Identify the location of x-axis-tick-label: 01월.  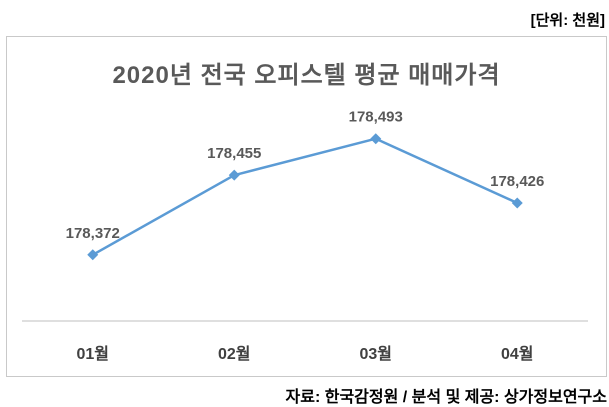
(92, 354).